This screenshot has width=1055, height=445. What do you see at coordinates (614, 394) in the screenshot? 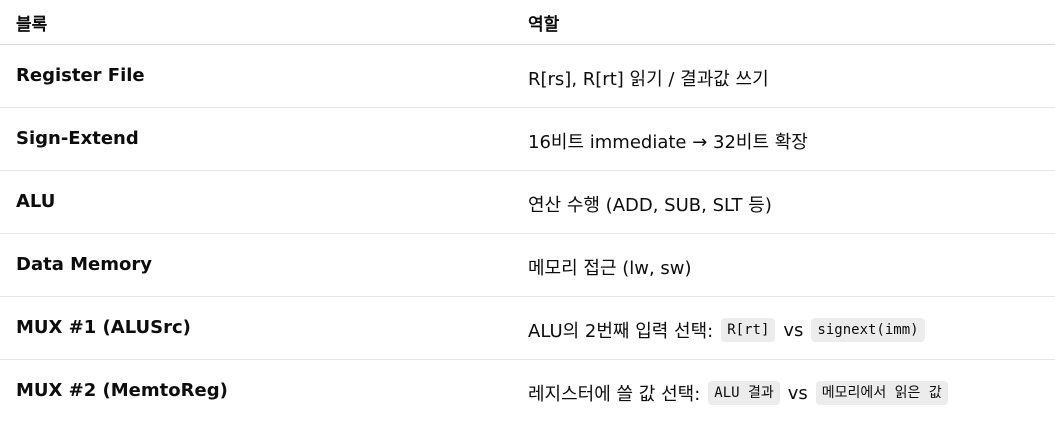
I see `role-text: 레지스터에 쓸 값 선택:` at bounding box center [614, 394].